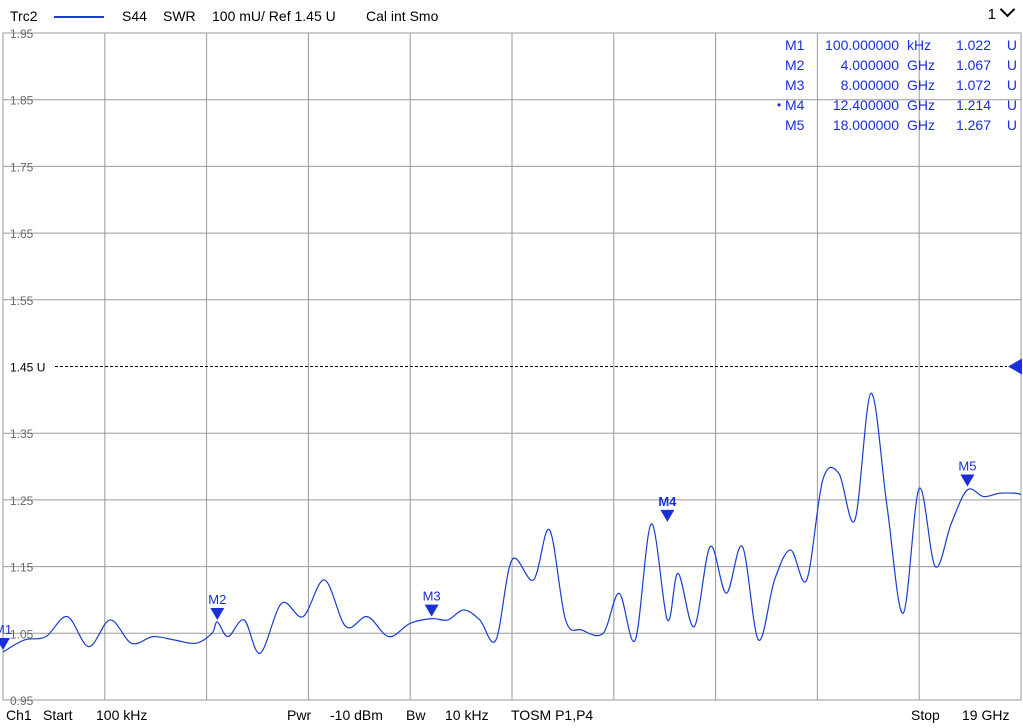 This screenshot has height=728, width=1023. Describe the element at coordinates (24, 16) in the screenshot. I see `trace-name: Trc2` at that location.